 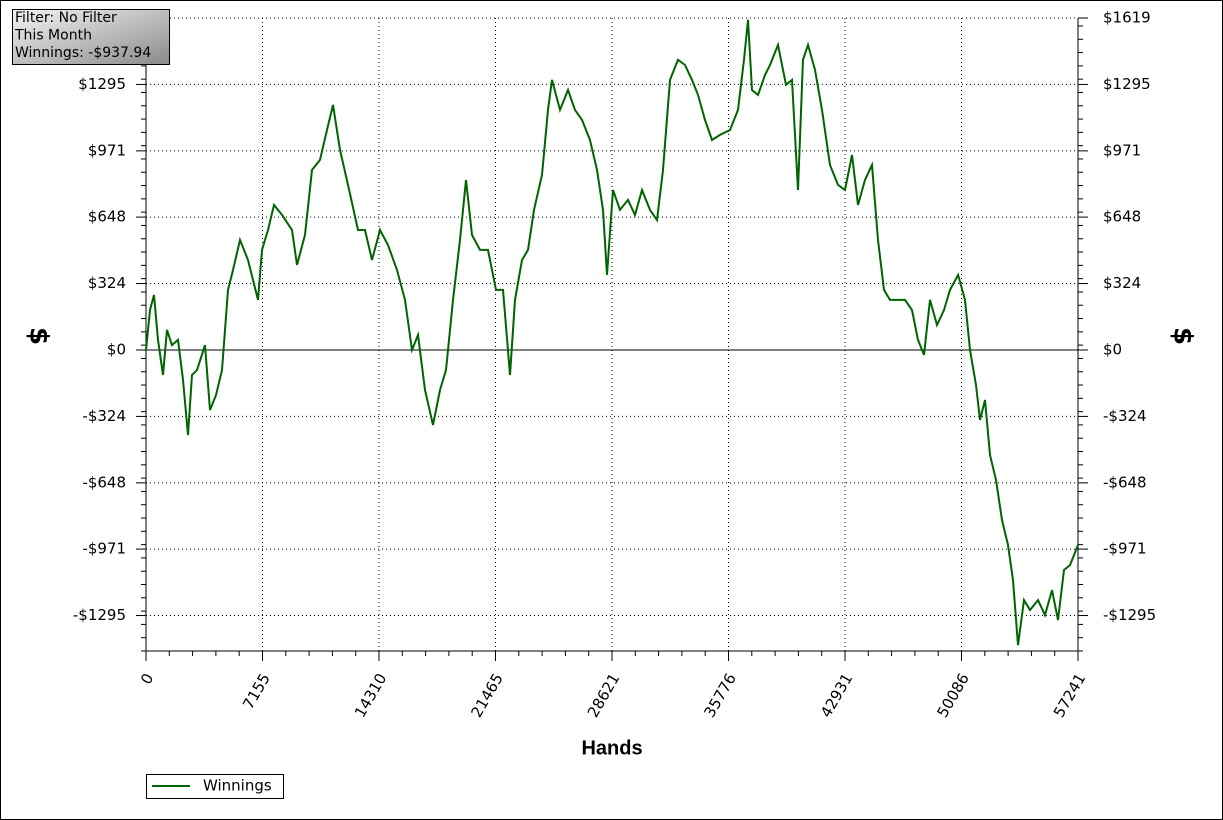 I want to click on y-tick-label: -$1295, so click(x=99, y=615).